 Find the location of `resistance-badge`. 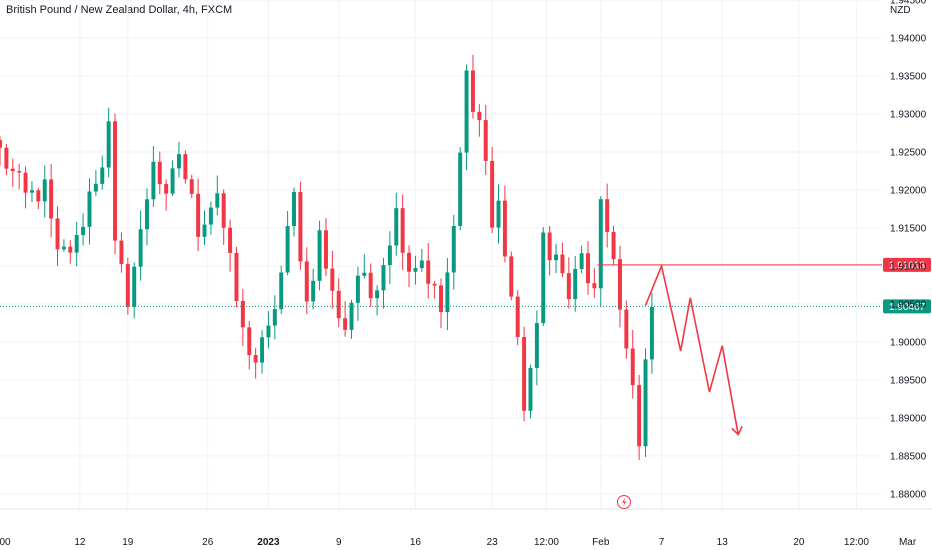

resistance-badge is located at coordinates (907, 264).